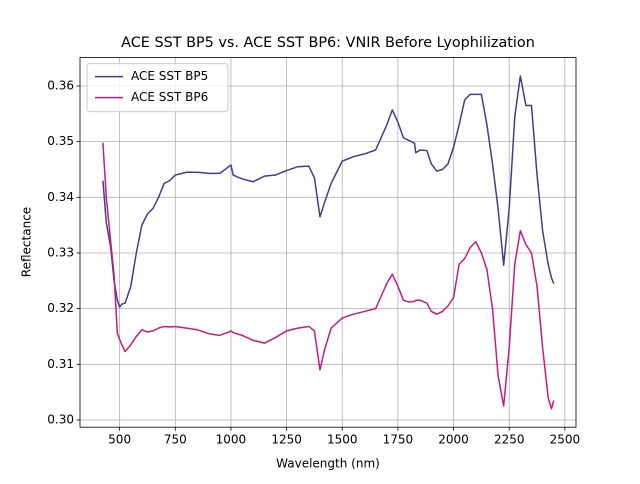  Describe the element at coordinates (60, 252) in the screenshot. I see `y-tick-label: 0.33` at that location.